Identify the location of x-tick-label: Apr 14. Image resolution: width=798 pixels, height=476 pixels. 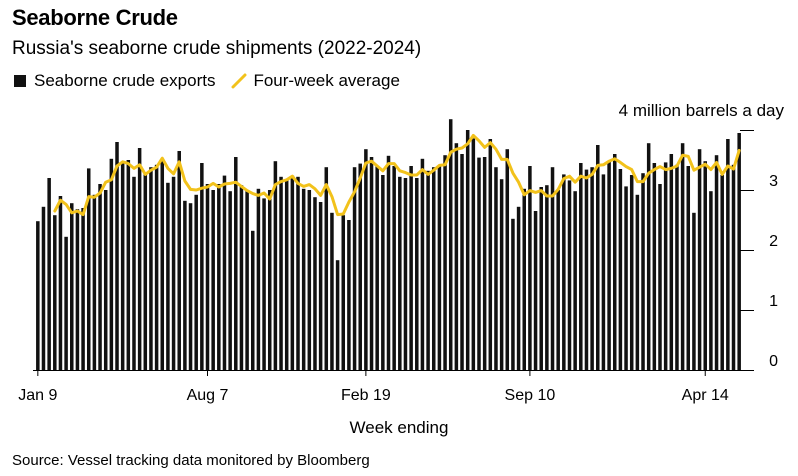
(705, 395).